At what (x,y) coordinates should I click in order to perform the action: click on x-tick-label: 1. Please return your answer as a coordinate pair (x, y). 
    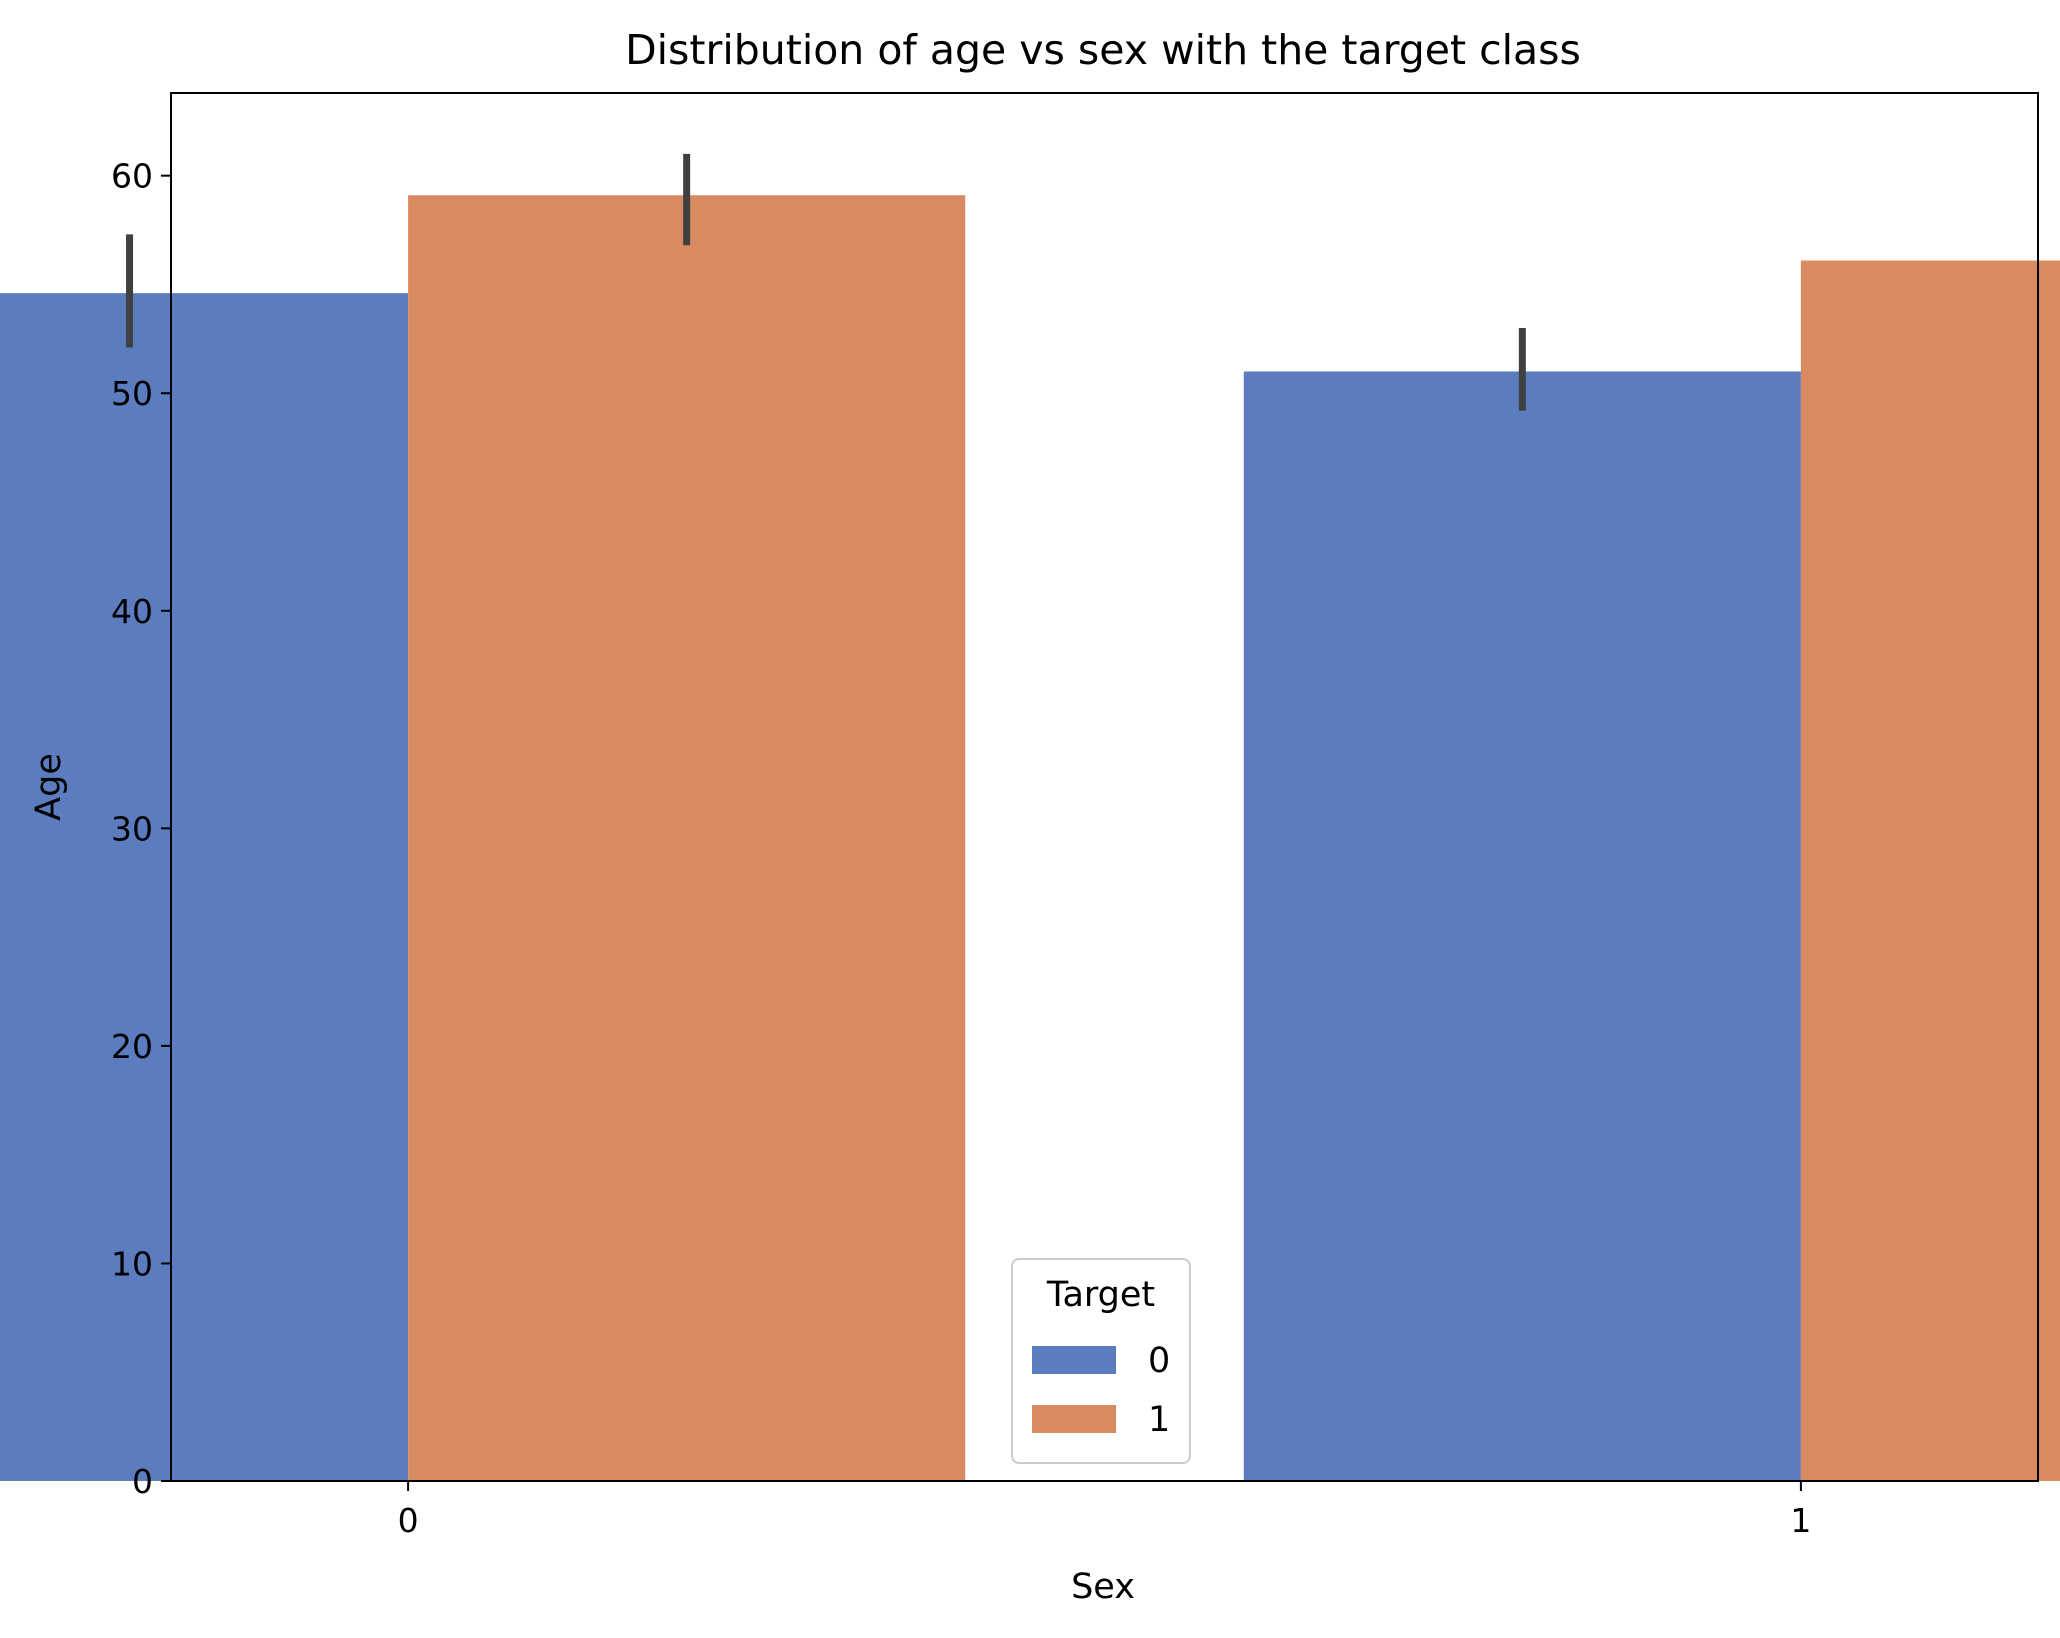
    Looking at the image, I should click on (1800, 1520).